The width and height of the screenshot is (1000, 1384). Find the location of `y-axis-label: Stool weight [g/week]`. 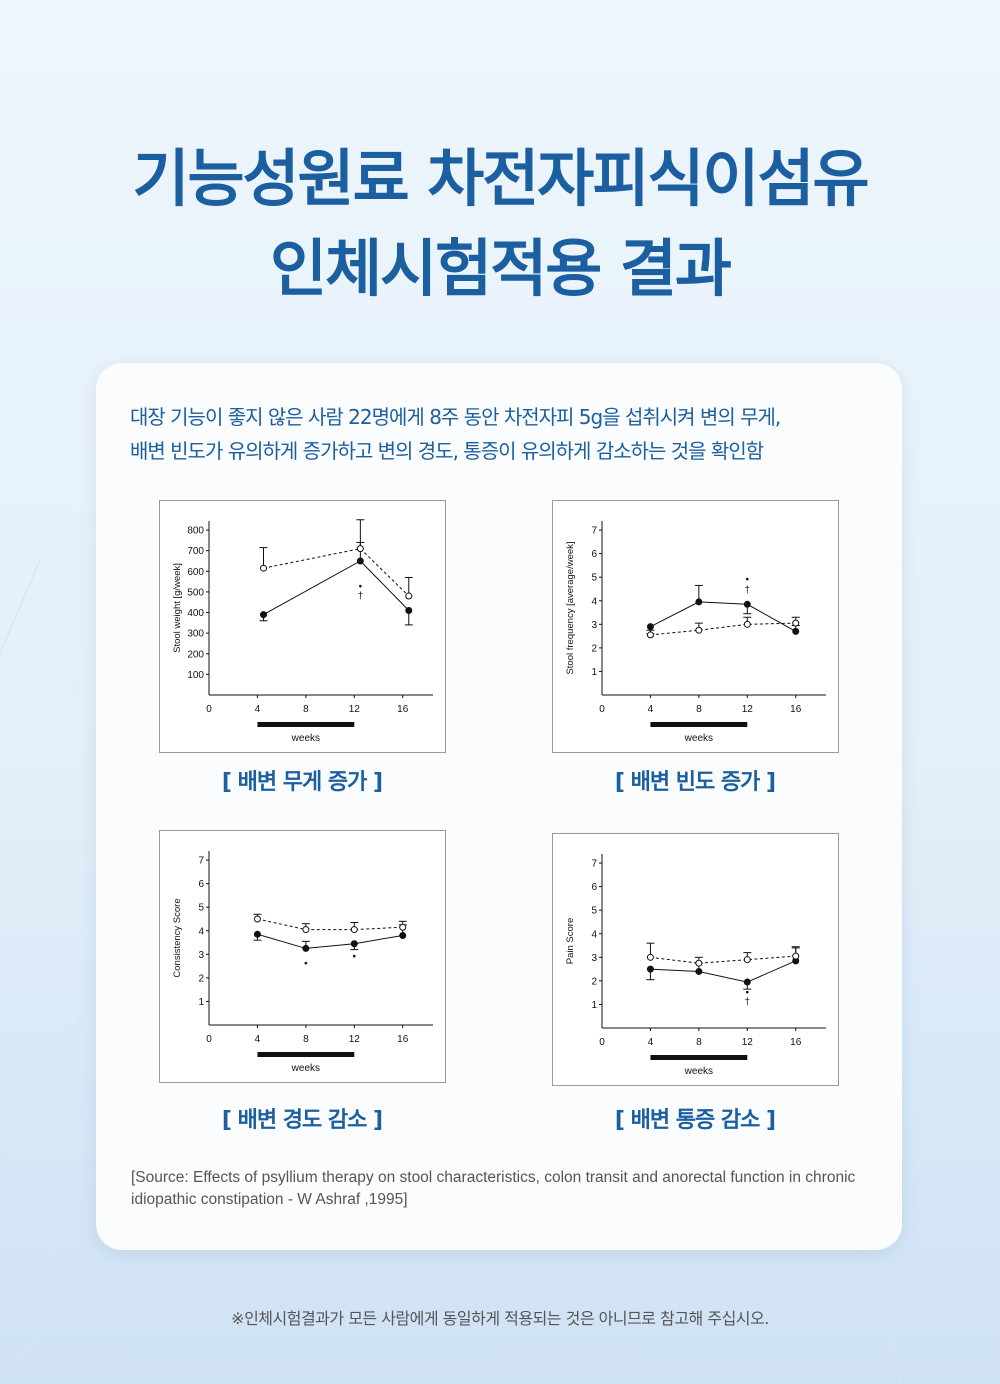

y-axis-label: Stool weight [g/week] is located at coordinates (177, 608).